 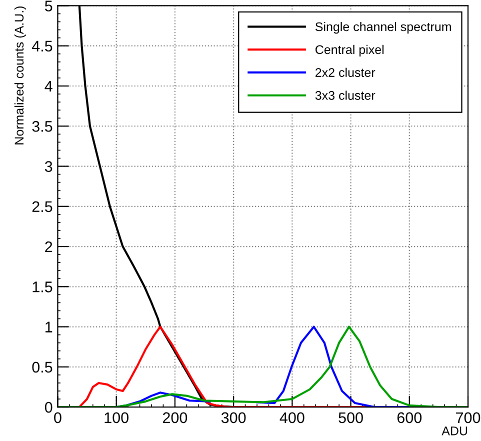 I want to click on x-tick-label: 0, so click(x=58, y=418).